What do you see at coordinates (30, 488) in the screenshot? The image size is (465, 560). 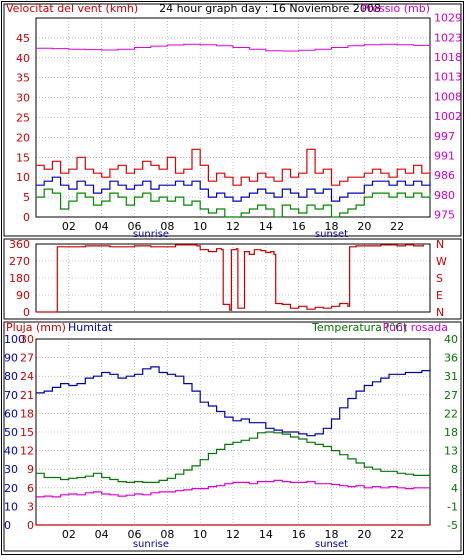 I see `rain-tick-label: 6` at bounding box center [30, 488].